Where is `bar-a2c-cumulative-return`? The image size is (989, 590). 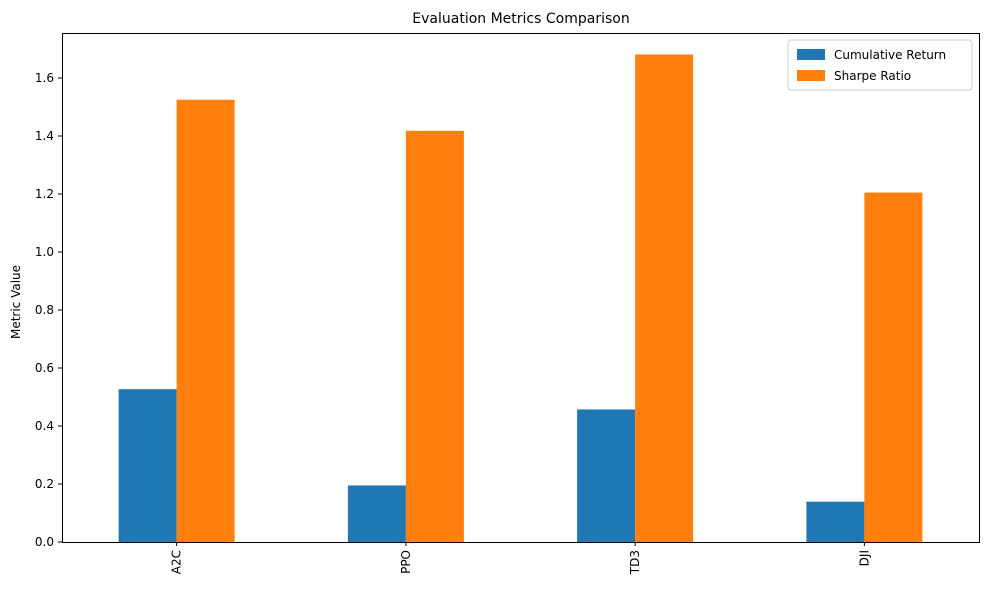
bar-a2c-cumulative-return is located at coordinates (147, 465).